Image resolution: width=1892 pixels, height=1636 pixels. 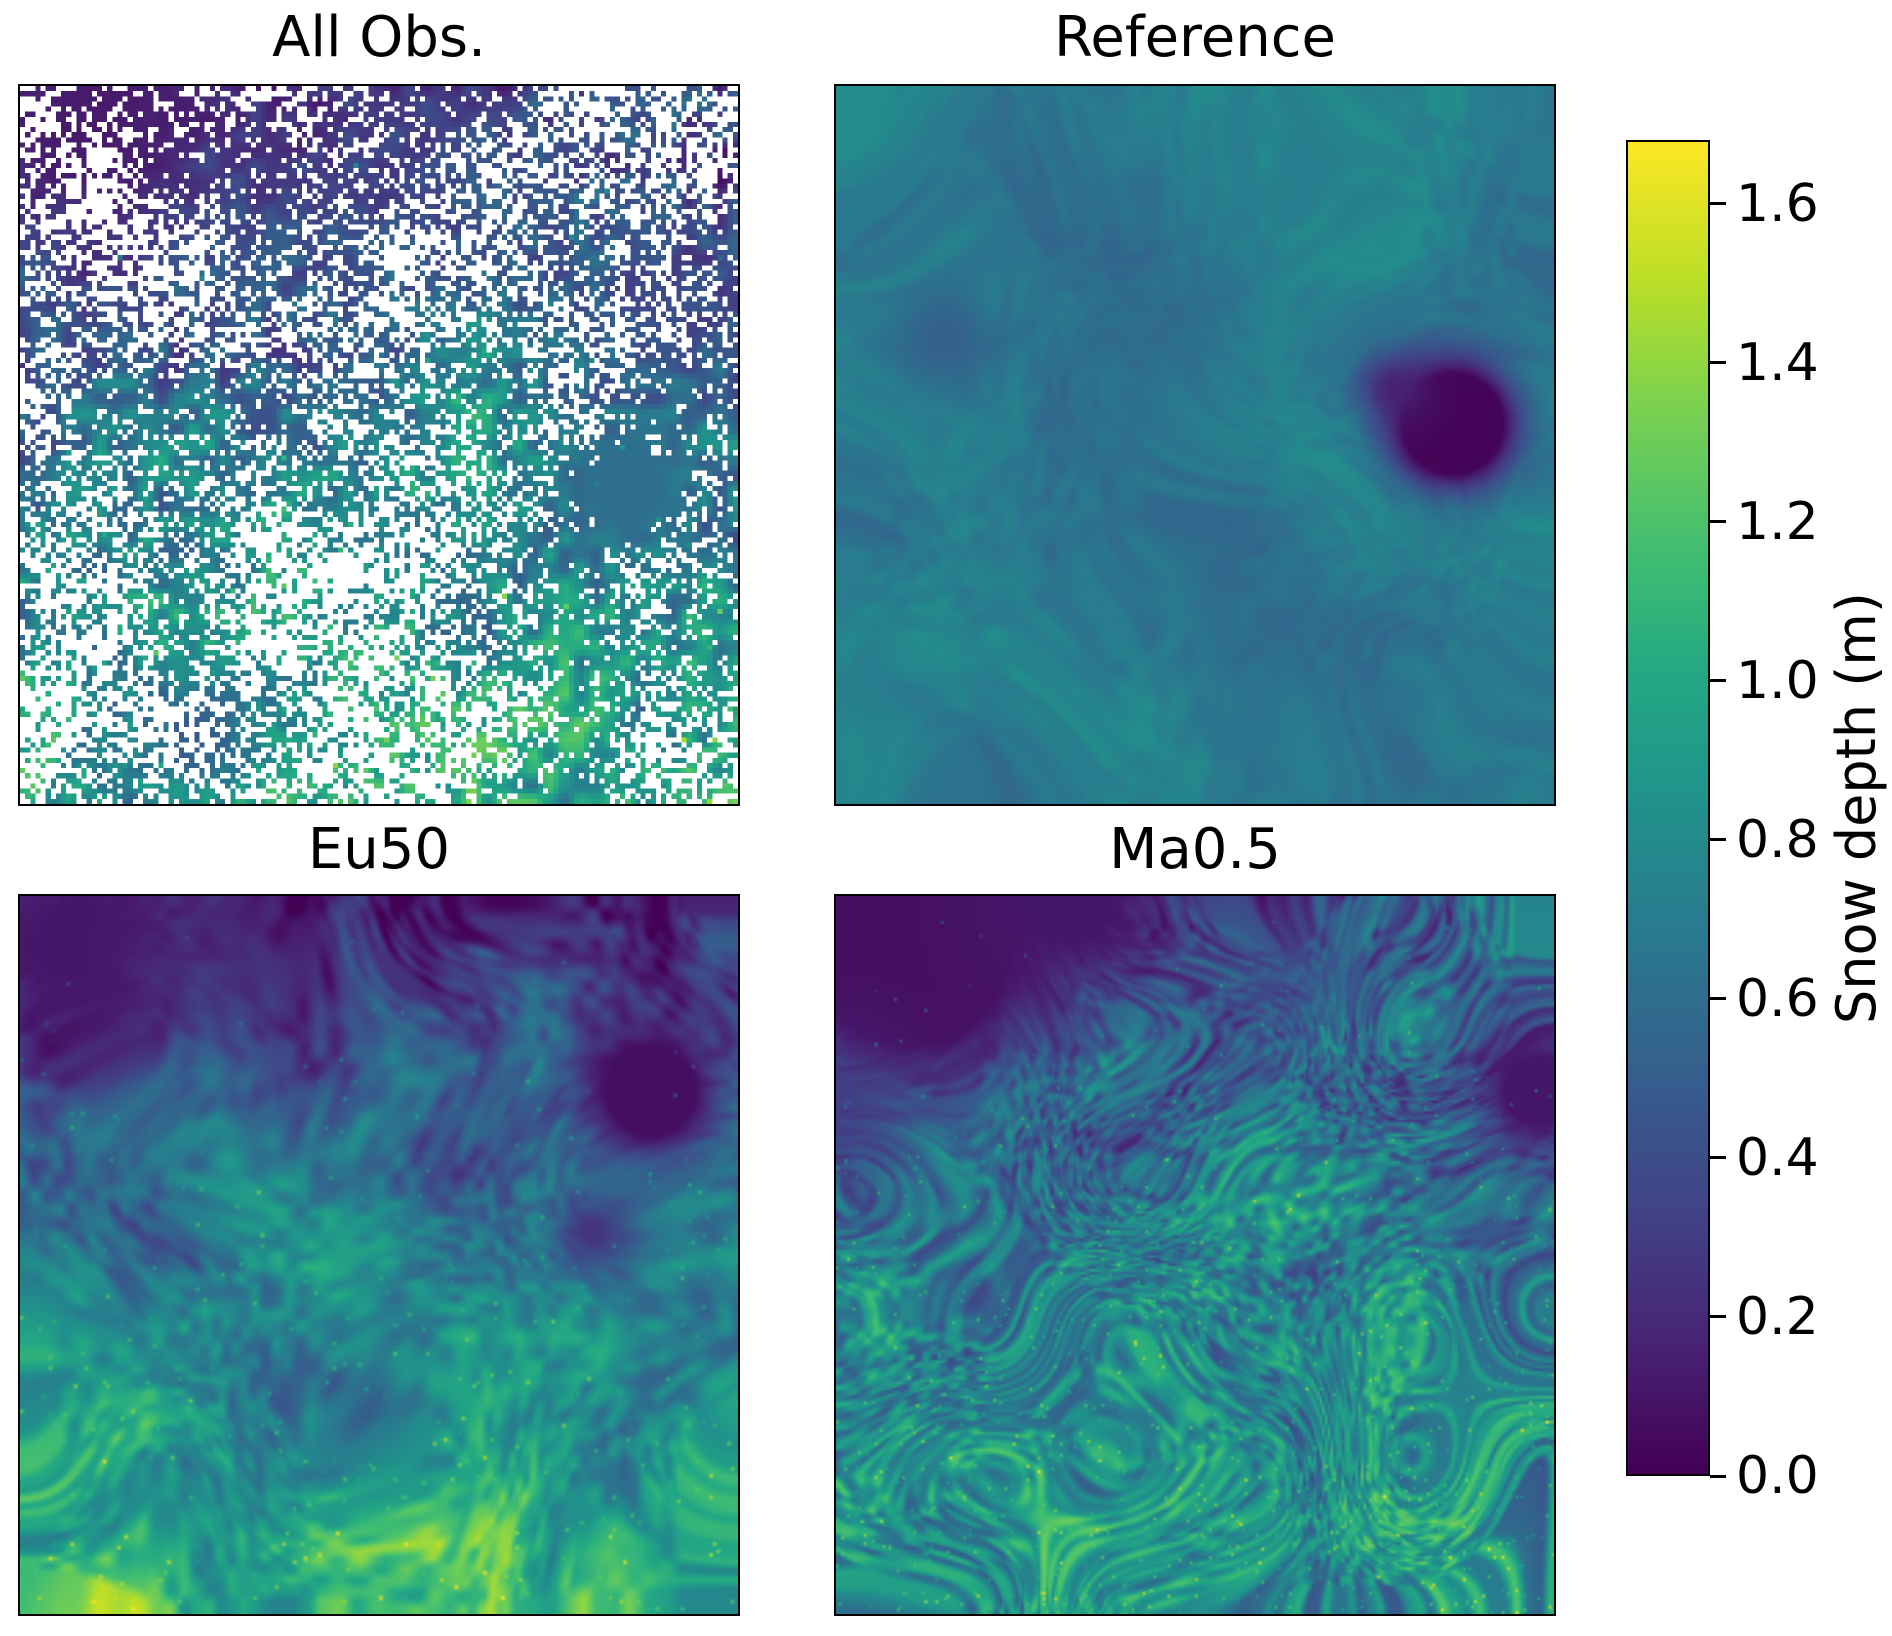 What do you see at coordinates (1195, 37) in the screenshot?
I see `panel-title-reference: Reference` at bounding box center [1195, 37].